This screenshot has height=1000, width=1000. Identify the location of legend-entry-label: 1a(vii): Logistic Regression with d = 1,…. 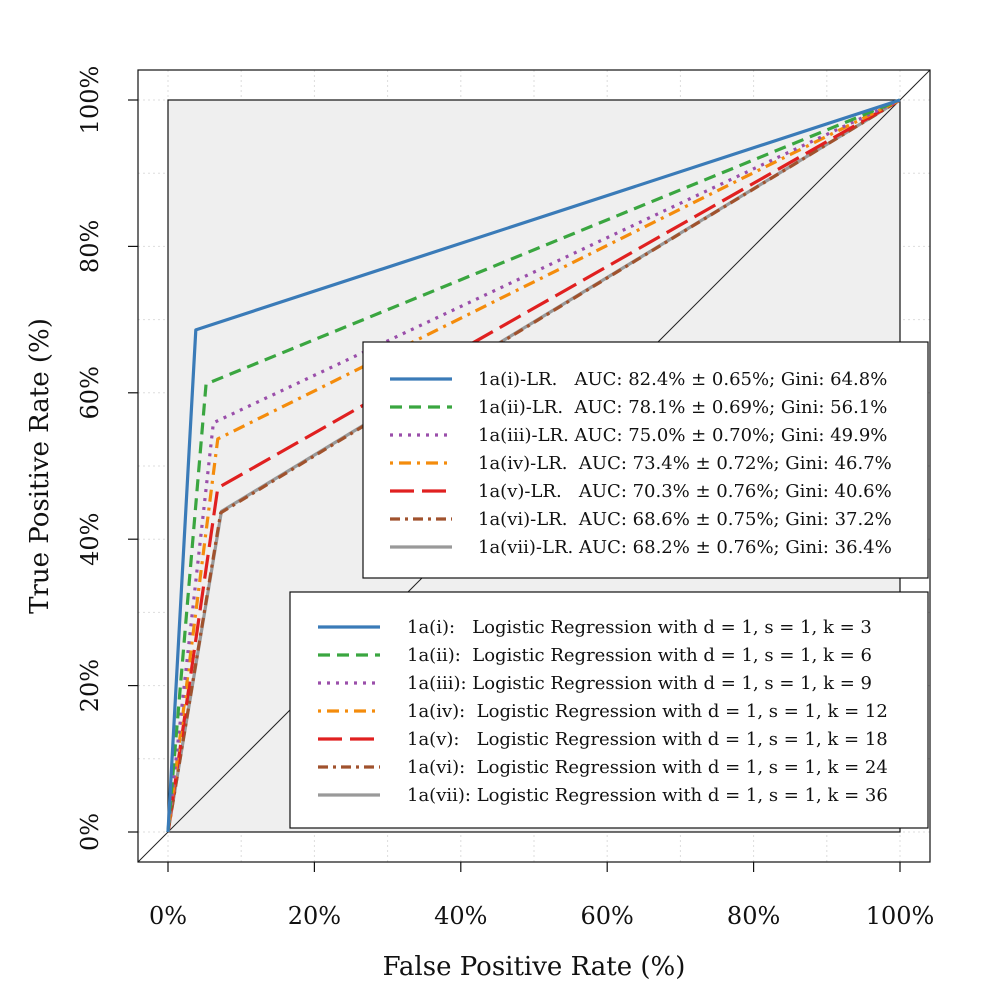
(647, 795).